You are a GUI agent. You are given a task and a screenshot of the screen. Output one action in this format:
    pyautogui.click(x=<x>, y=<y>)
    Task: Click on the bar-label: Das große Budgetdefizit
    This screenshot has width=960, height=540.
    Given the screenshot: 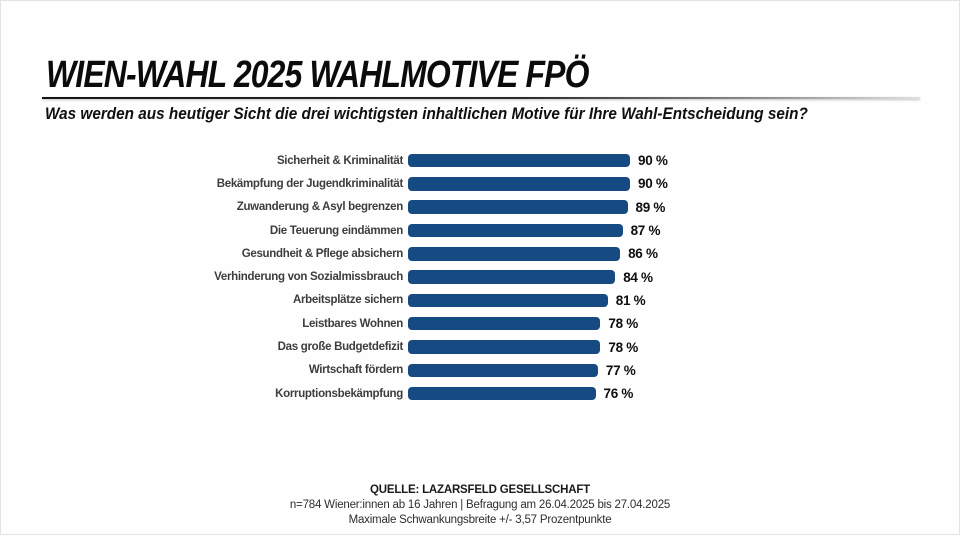 What is the action you would take?
    pyautogui.click(x=340, y=347)
    